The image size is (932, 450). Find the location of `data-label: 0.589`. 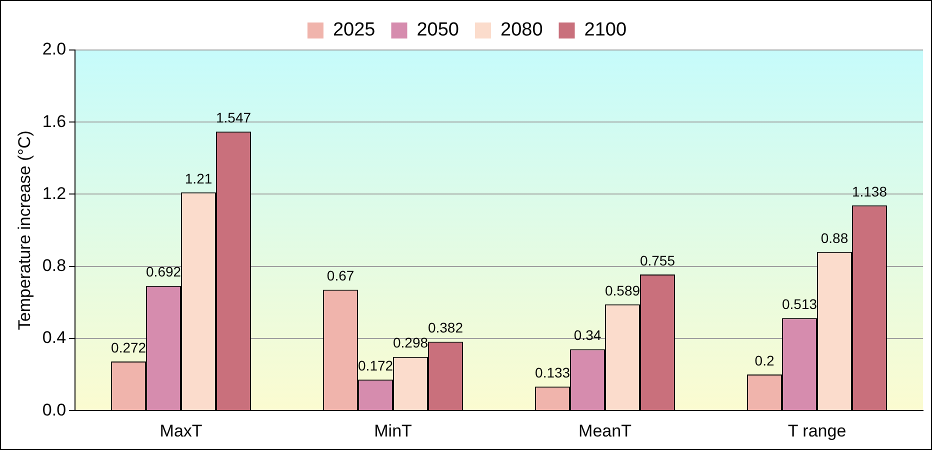

data-label: 0.589 is located at coordinates (622, 290).